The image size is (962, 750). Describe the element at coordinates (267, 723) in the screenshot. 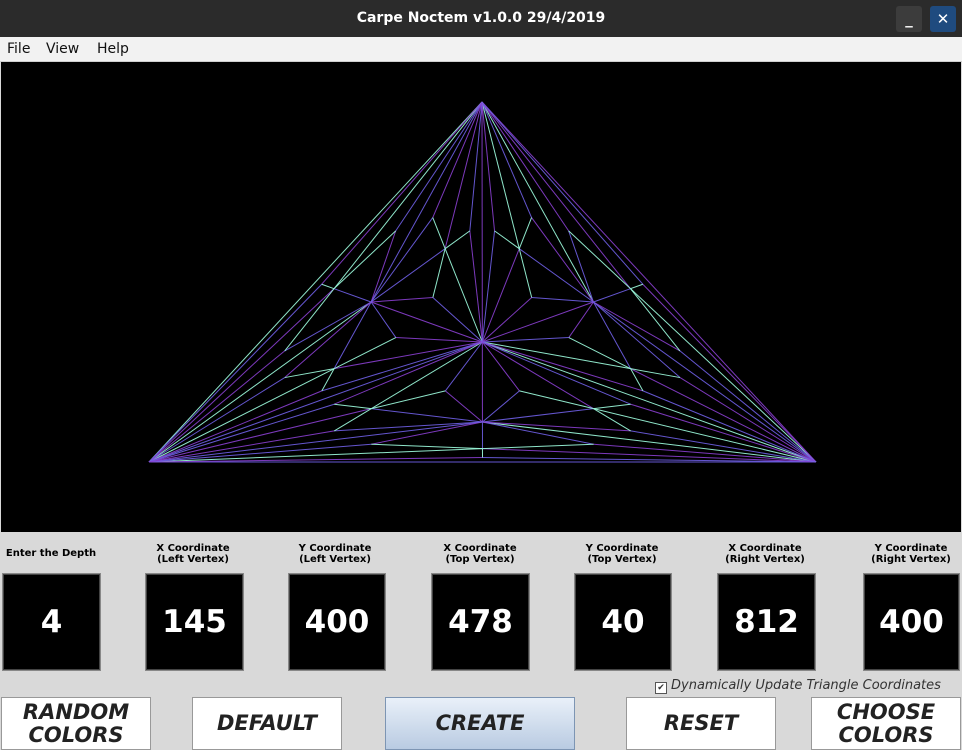

I see `default-button: DEFAULT` at that location.